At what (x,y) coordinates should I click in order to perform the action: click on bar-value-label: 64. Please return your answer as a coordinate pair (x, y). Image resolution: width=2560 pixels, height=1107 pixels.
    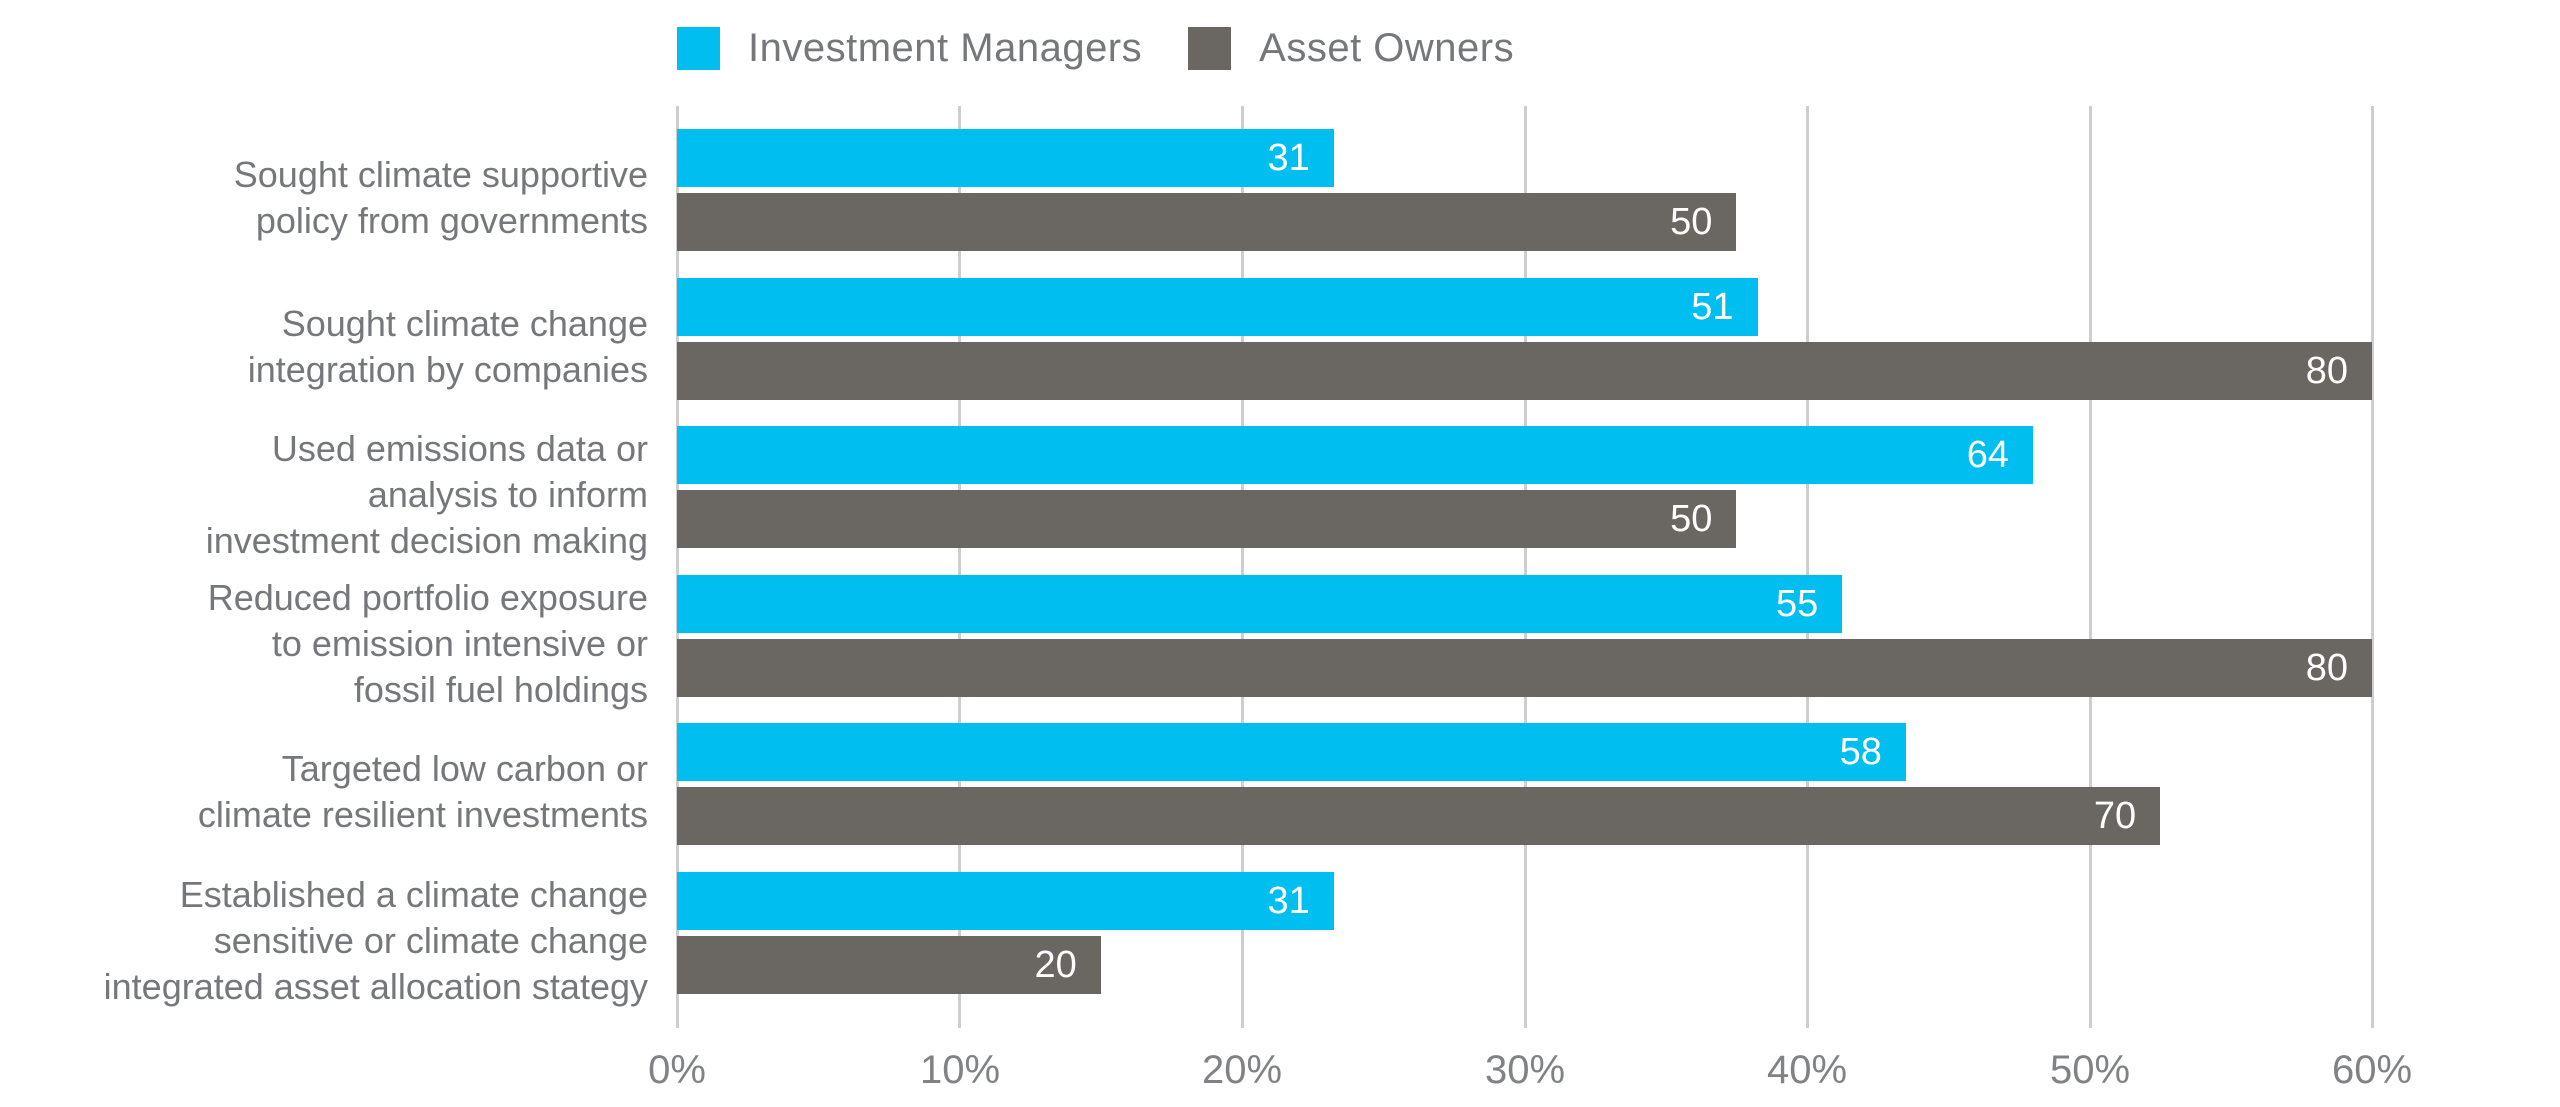
    Looking at the image, I should click on (1987, 455).